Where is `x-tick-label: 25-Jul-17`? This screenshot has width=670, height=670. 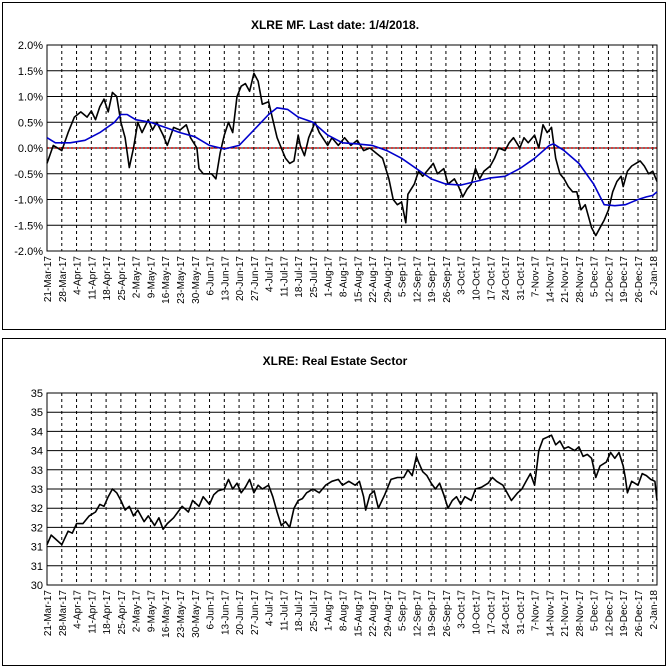
x-tick-label: 25-Jul-17 is located at coordinates (314, 611).